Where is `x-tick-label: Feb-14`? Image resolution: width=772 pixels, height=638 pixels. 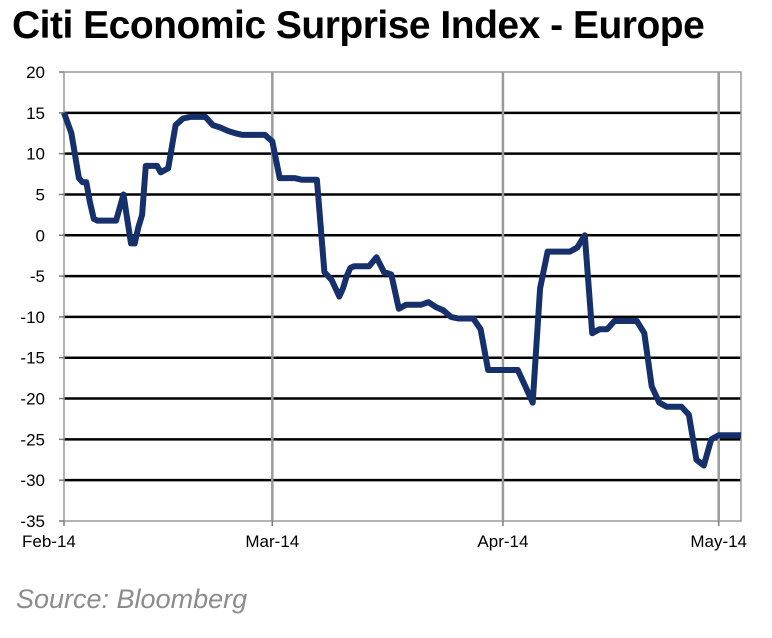
x-tick-label: Feb-14 is located at coordinates (49, 541).